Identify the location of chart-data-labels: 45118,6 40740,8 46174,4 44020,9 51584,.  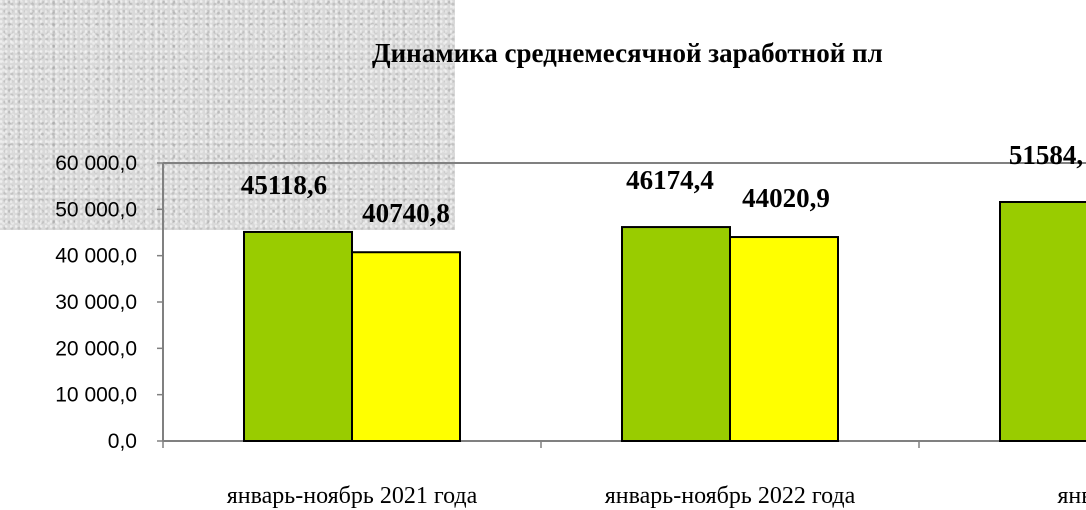
(662, 184).